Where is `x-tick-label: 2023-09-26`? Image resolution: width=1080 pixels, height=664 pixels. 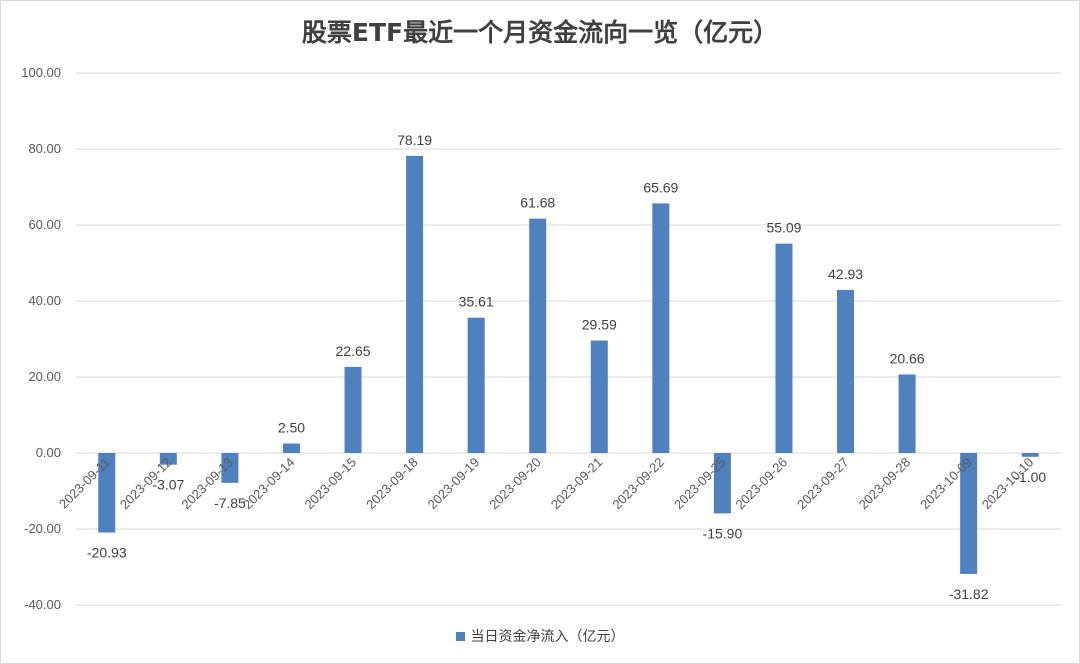
x-tick-label: 2023-09-26 is located at coordinates (761, 484).